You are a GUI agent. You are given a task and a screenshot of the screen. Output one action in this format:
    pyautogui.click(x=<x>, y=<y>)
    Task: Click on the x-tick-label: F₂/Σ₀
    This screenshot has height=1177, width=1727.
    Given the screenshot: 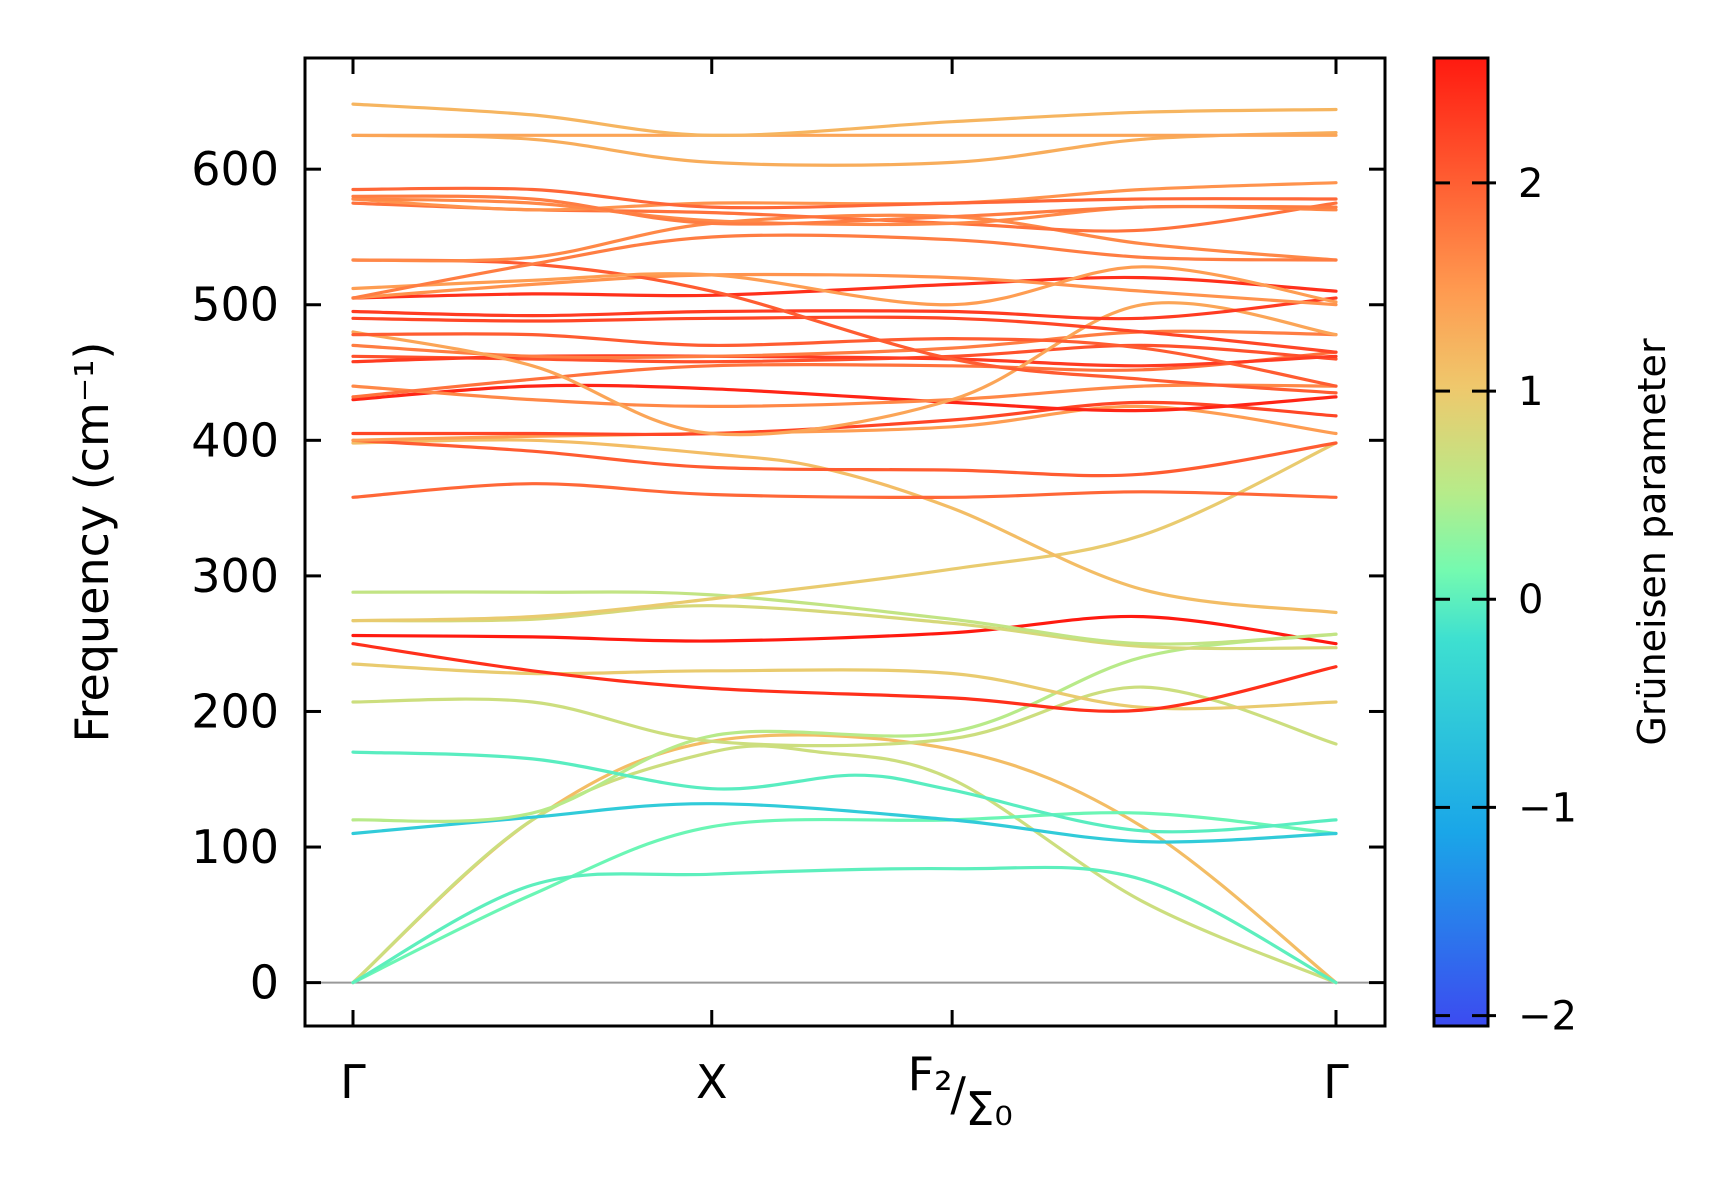 What is the action you would take?
    pyautogui.click(x=960, y=1091)
    